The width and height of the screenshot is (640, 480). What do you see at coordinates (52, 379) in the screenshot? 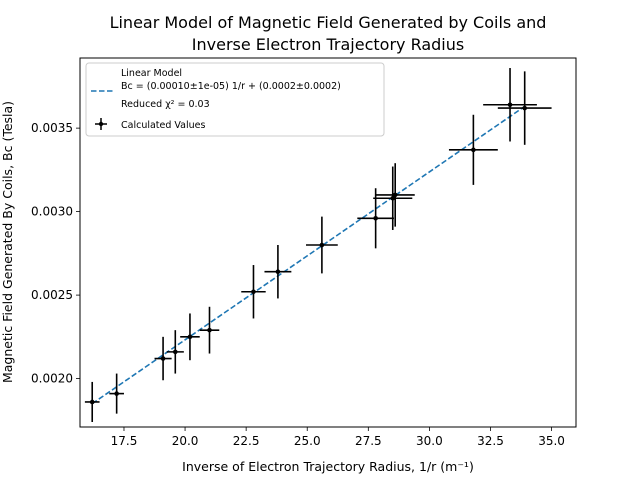
I see `y-tick-label: 0.0020` at bounding box center [52, 379].